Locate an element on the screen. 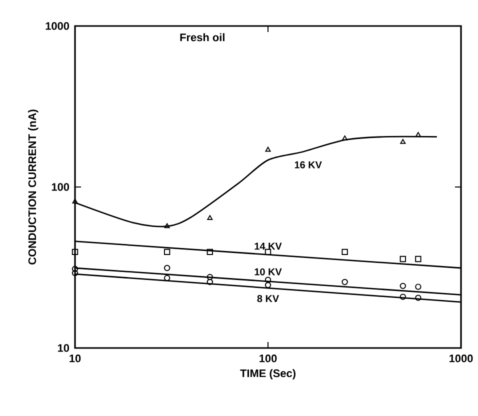 Image resolution: width=478 pixels, height=416 pixels. series-label: 14 KV is located at coordinates (268, 246).